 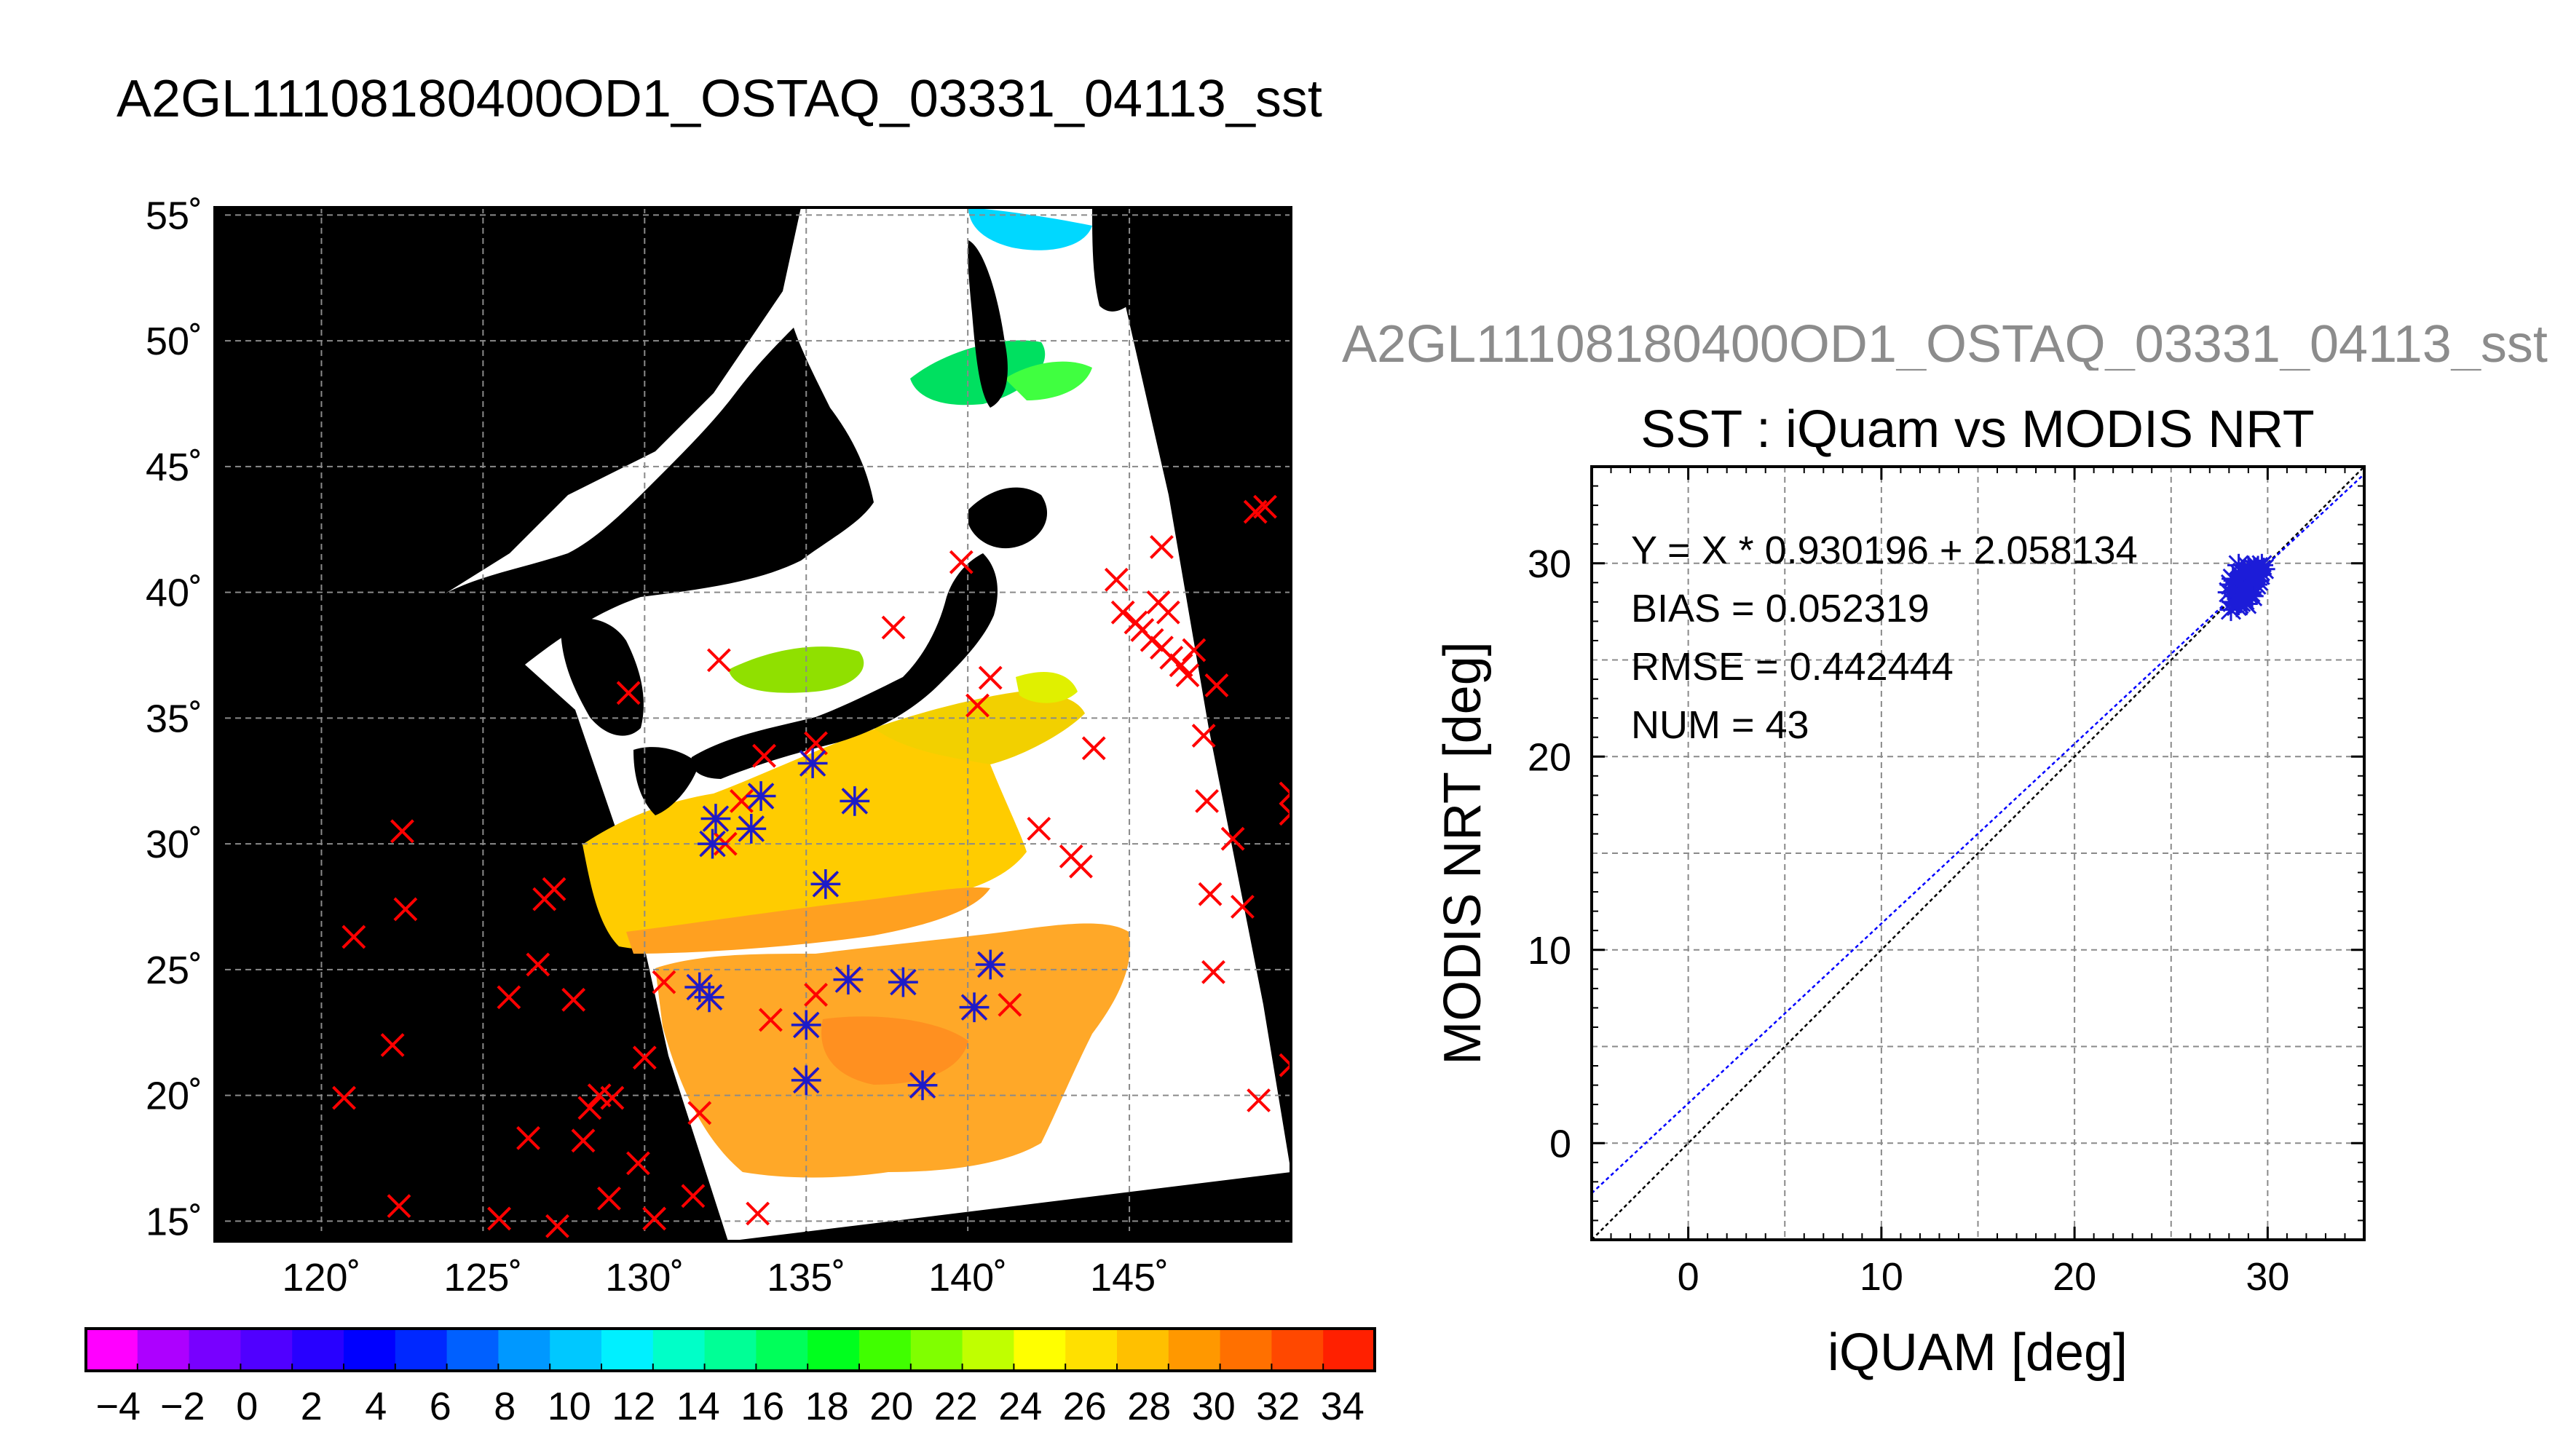 What do you see at coordinates (762, 1406) in the screenshot?
I see `colorbar-label: 16` at bounding box center [762, 1406].